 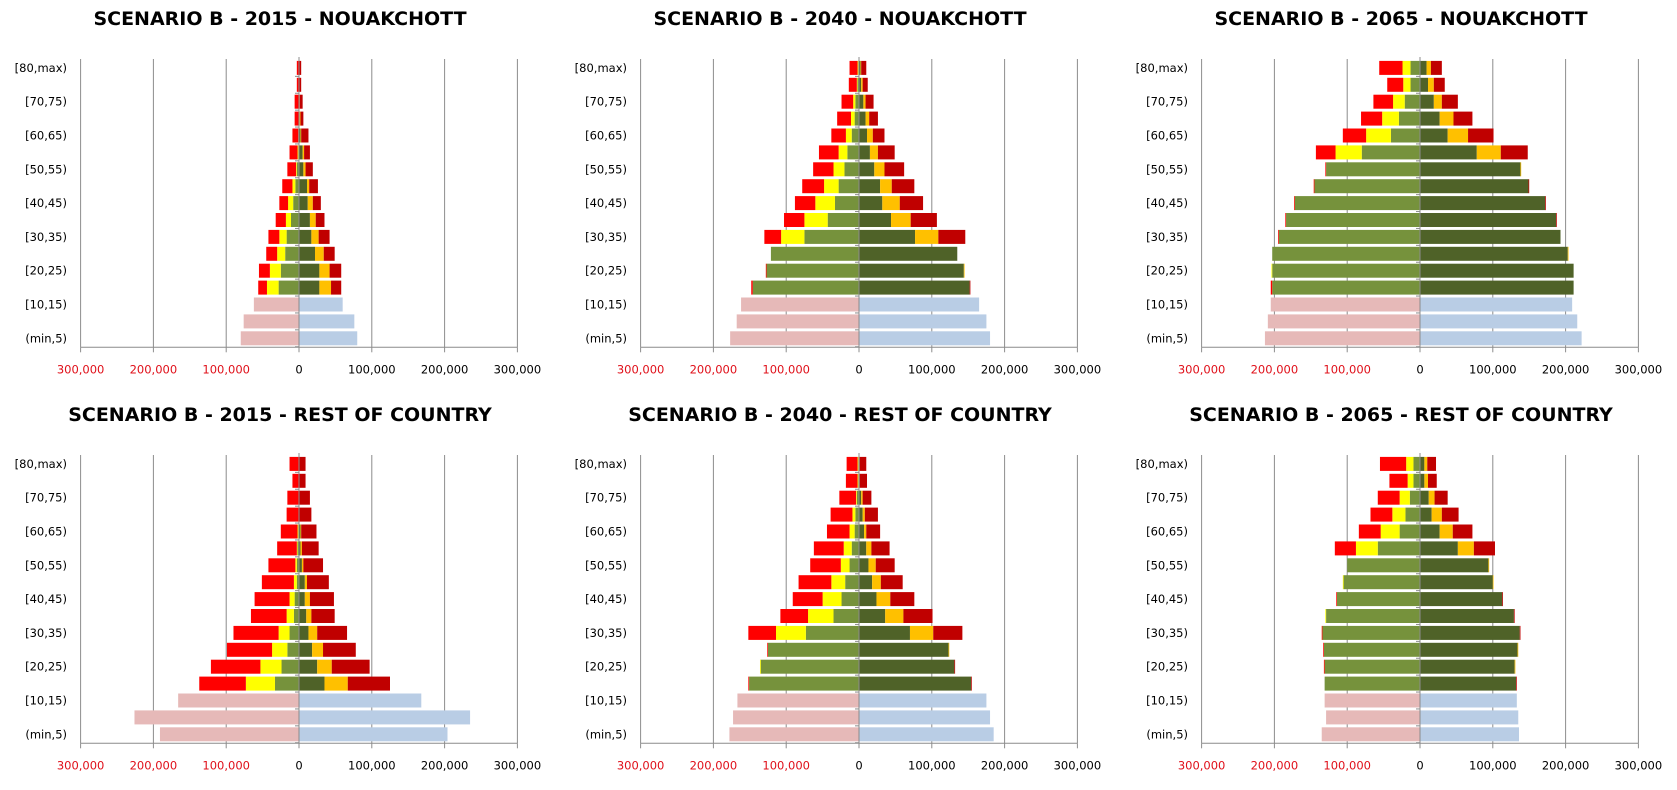 What do you see at coordinates (41, 68) in the screenshot?
I see `age-group-label: [80,max)` at bounding box center [41, 68].